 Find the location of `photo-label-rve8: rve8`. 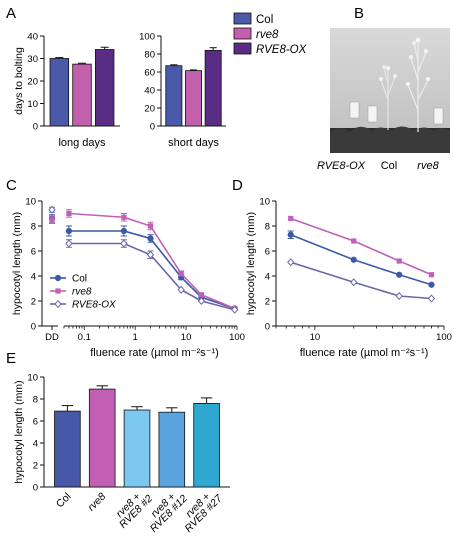

photo-label-rve8: rve8 is located at coordinates (428, 166).